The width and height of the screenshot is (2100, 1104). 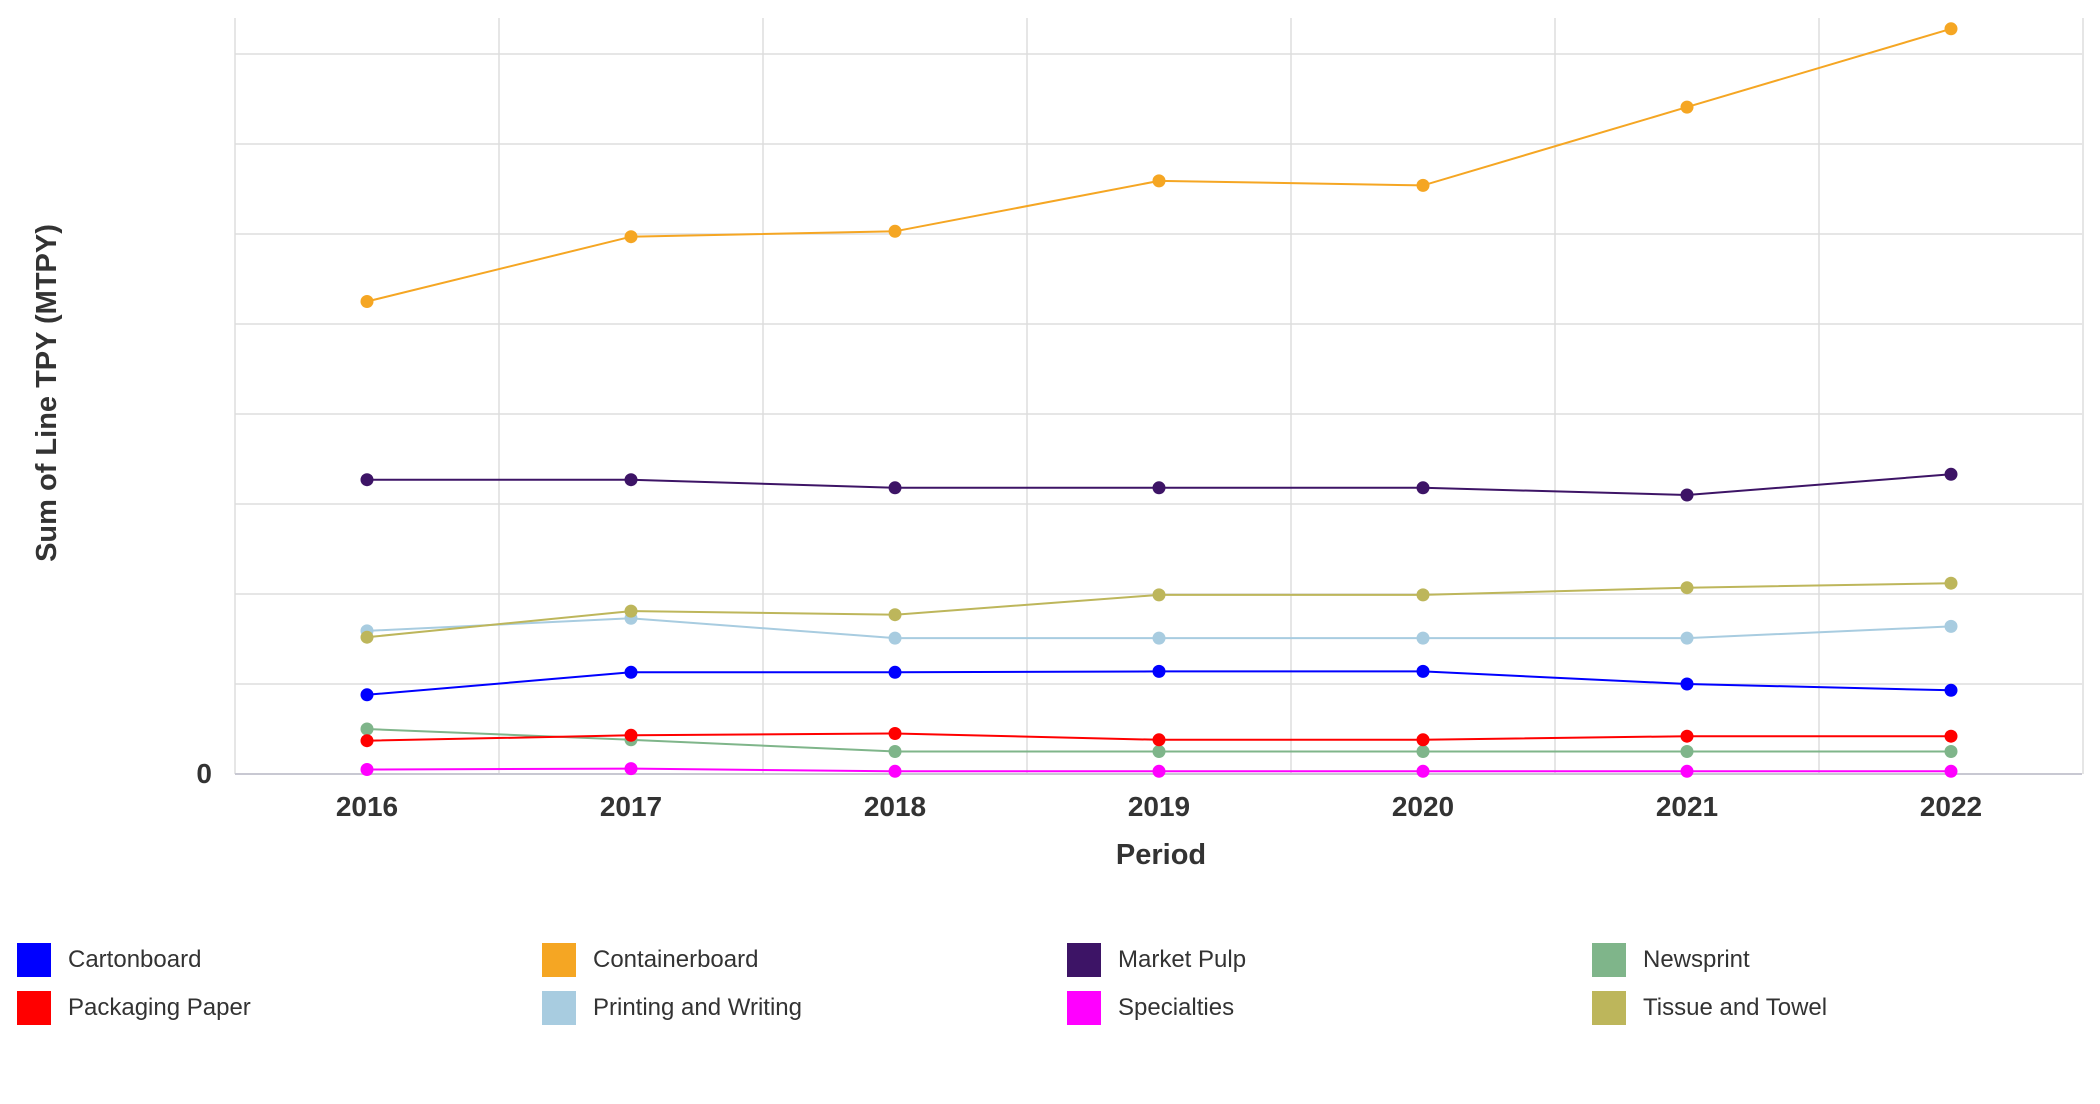 I want to click on legend-label: Printing and Writing, so click(x=697, y=1007).